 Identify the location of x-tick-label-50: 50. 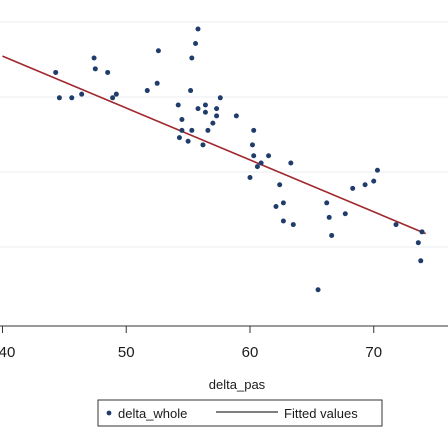
(126, 352).